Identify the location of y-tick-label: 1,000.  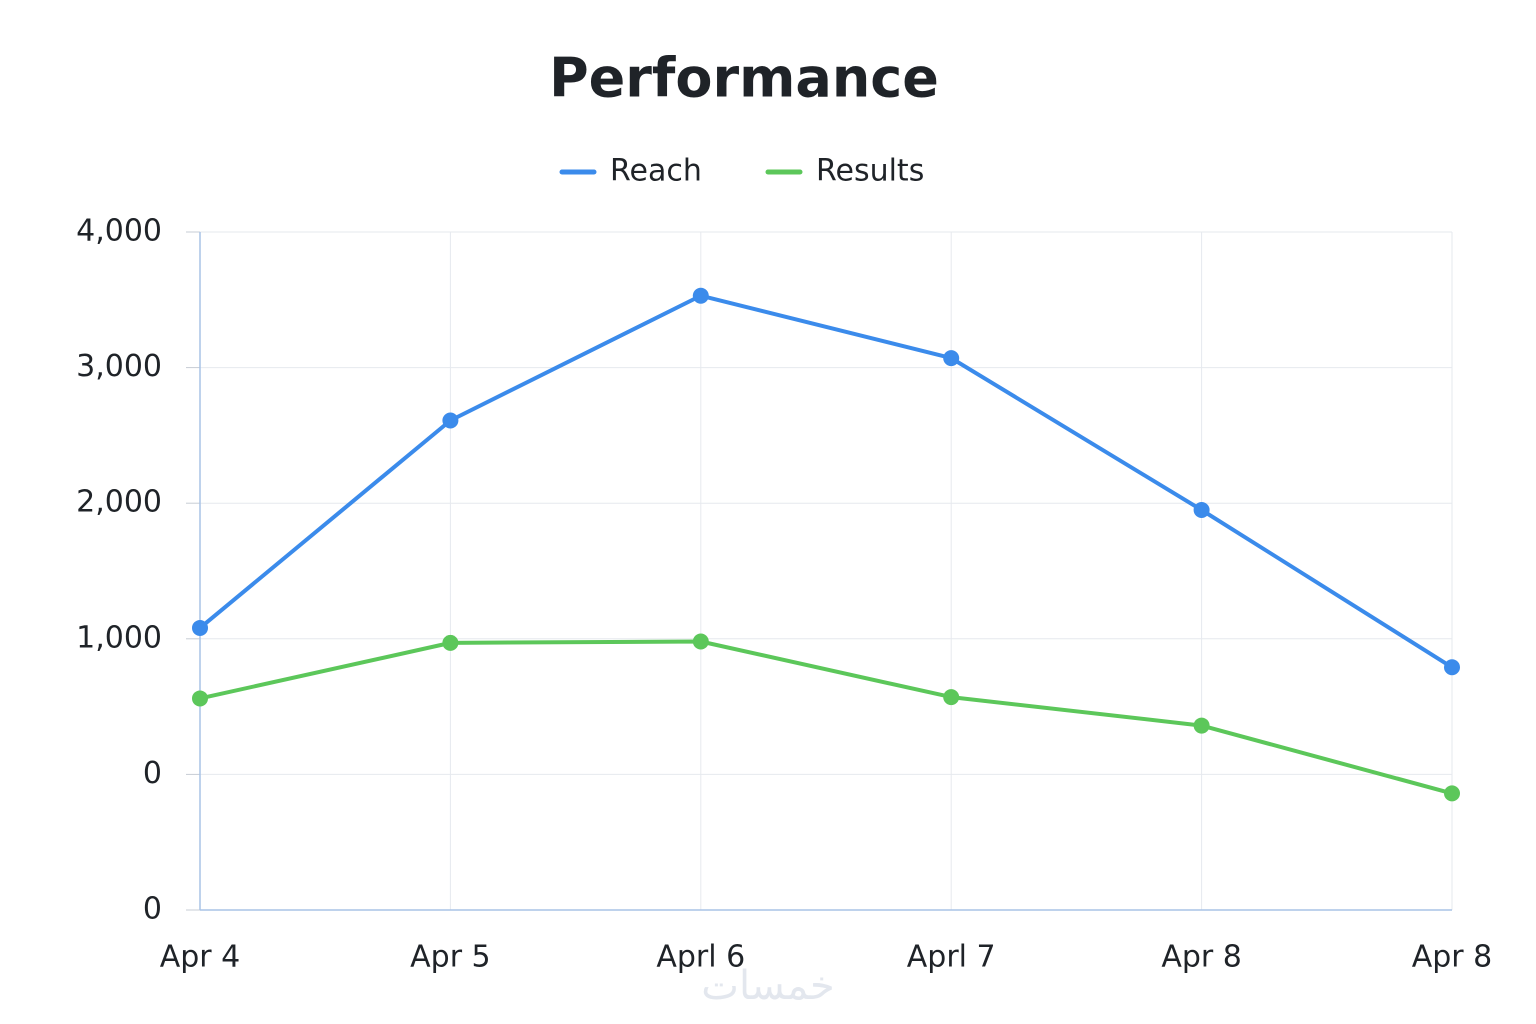
(119, 637).